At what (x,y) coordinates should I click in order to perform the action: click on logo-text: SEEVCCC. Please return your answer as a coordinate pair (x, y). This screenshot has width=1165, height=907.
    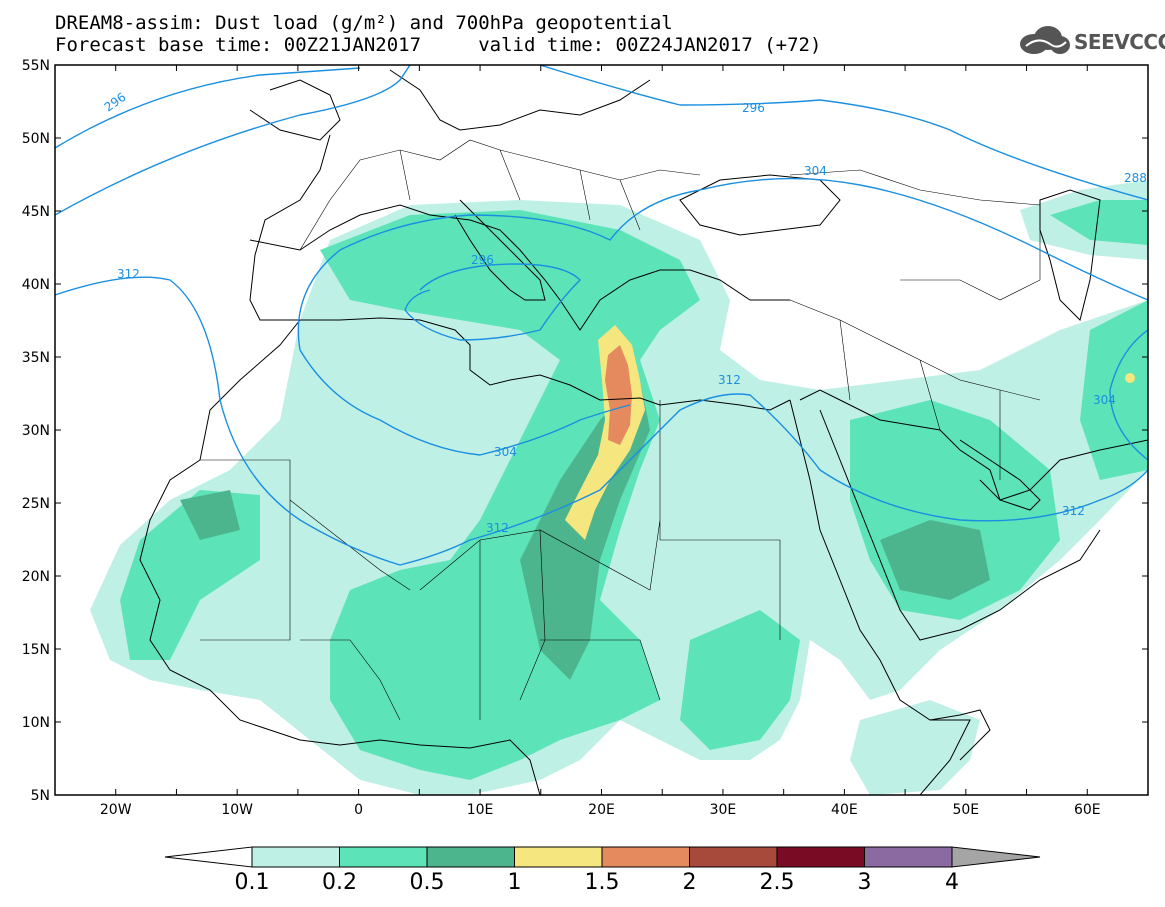
    Looking at the image, I should click on (1119, 42).